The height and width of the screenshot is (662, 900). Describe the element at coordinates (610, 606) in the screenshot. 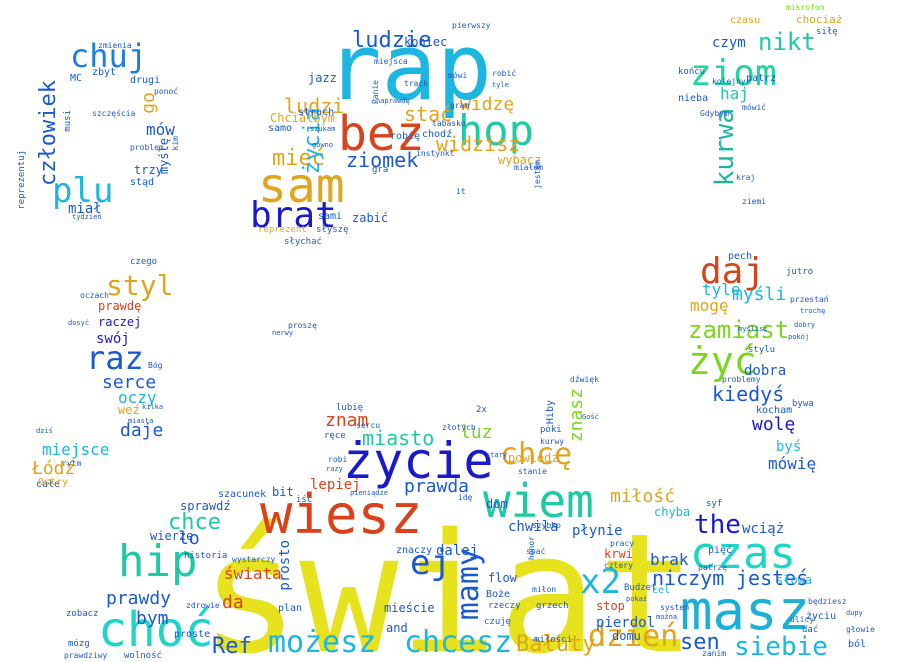

I see `word-stop: stop` at that location.